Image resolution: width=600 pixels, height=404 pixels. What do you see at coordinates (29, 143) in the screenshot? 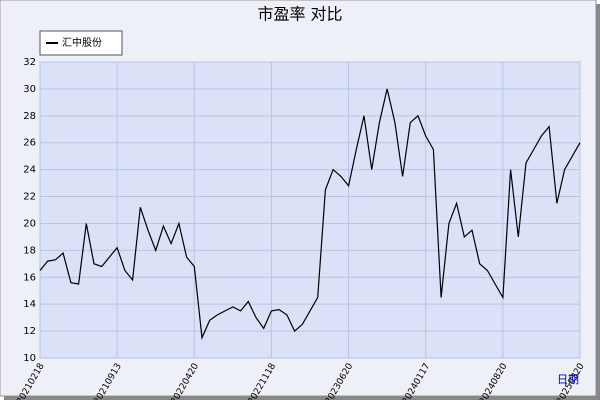
I see `y-tick-label: 26` at bounding box center [29, 143].